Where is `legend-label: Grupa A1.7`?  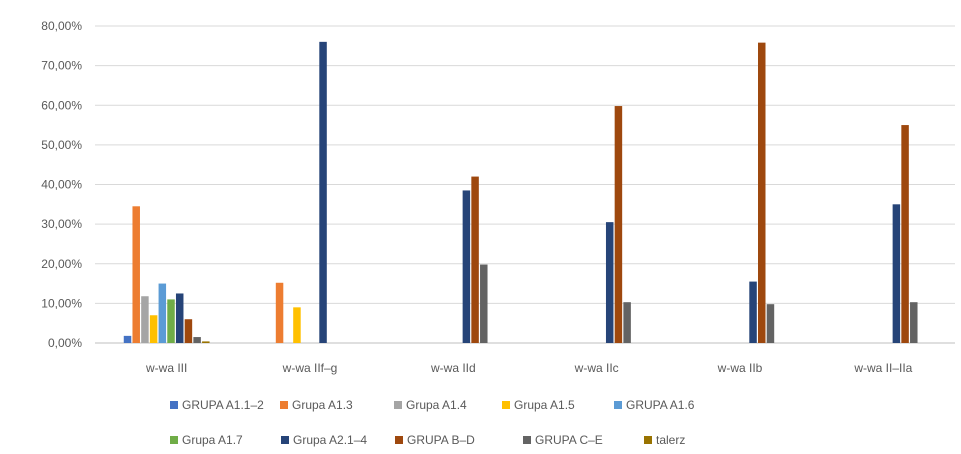
legend-label: Grupa A1.7 is located at coordinates (212, 440).